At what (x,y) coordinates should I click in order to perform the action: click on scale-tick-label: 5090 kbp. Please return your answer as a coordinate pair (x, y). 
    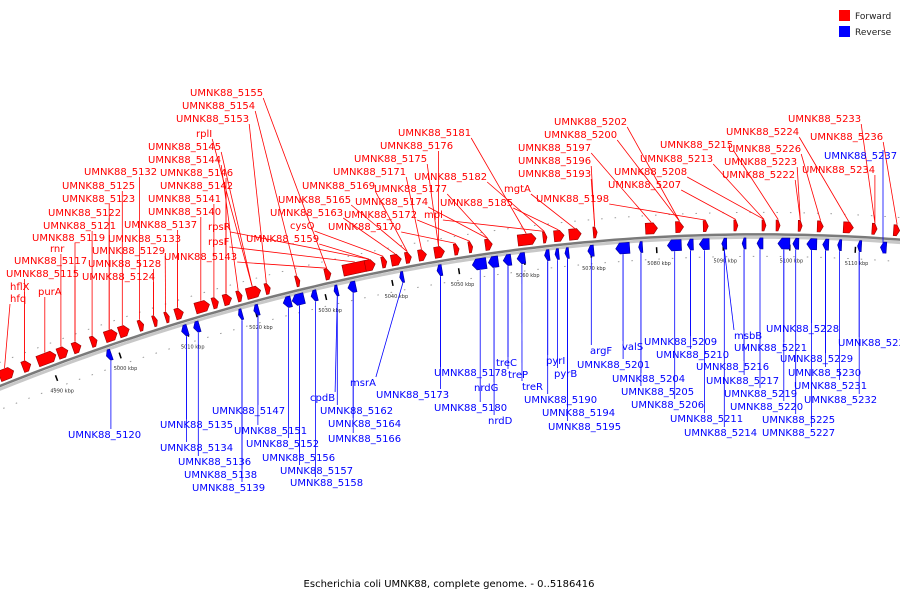
    Looking at the image, I should click on (725, 262).